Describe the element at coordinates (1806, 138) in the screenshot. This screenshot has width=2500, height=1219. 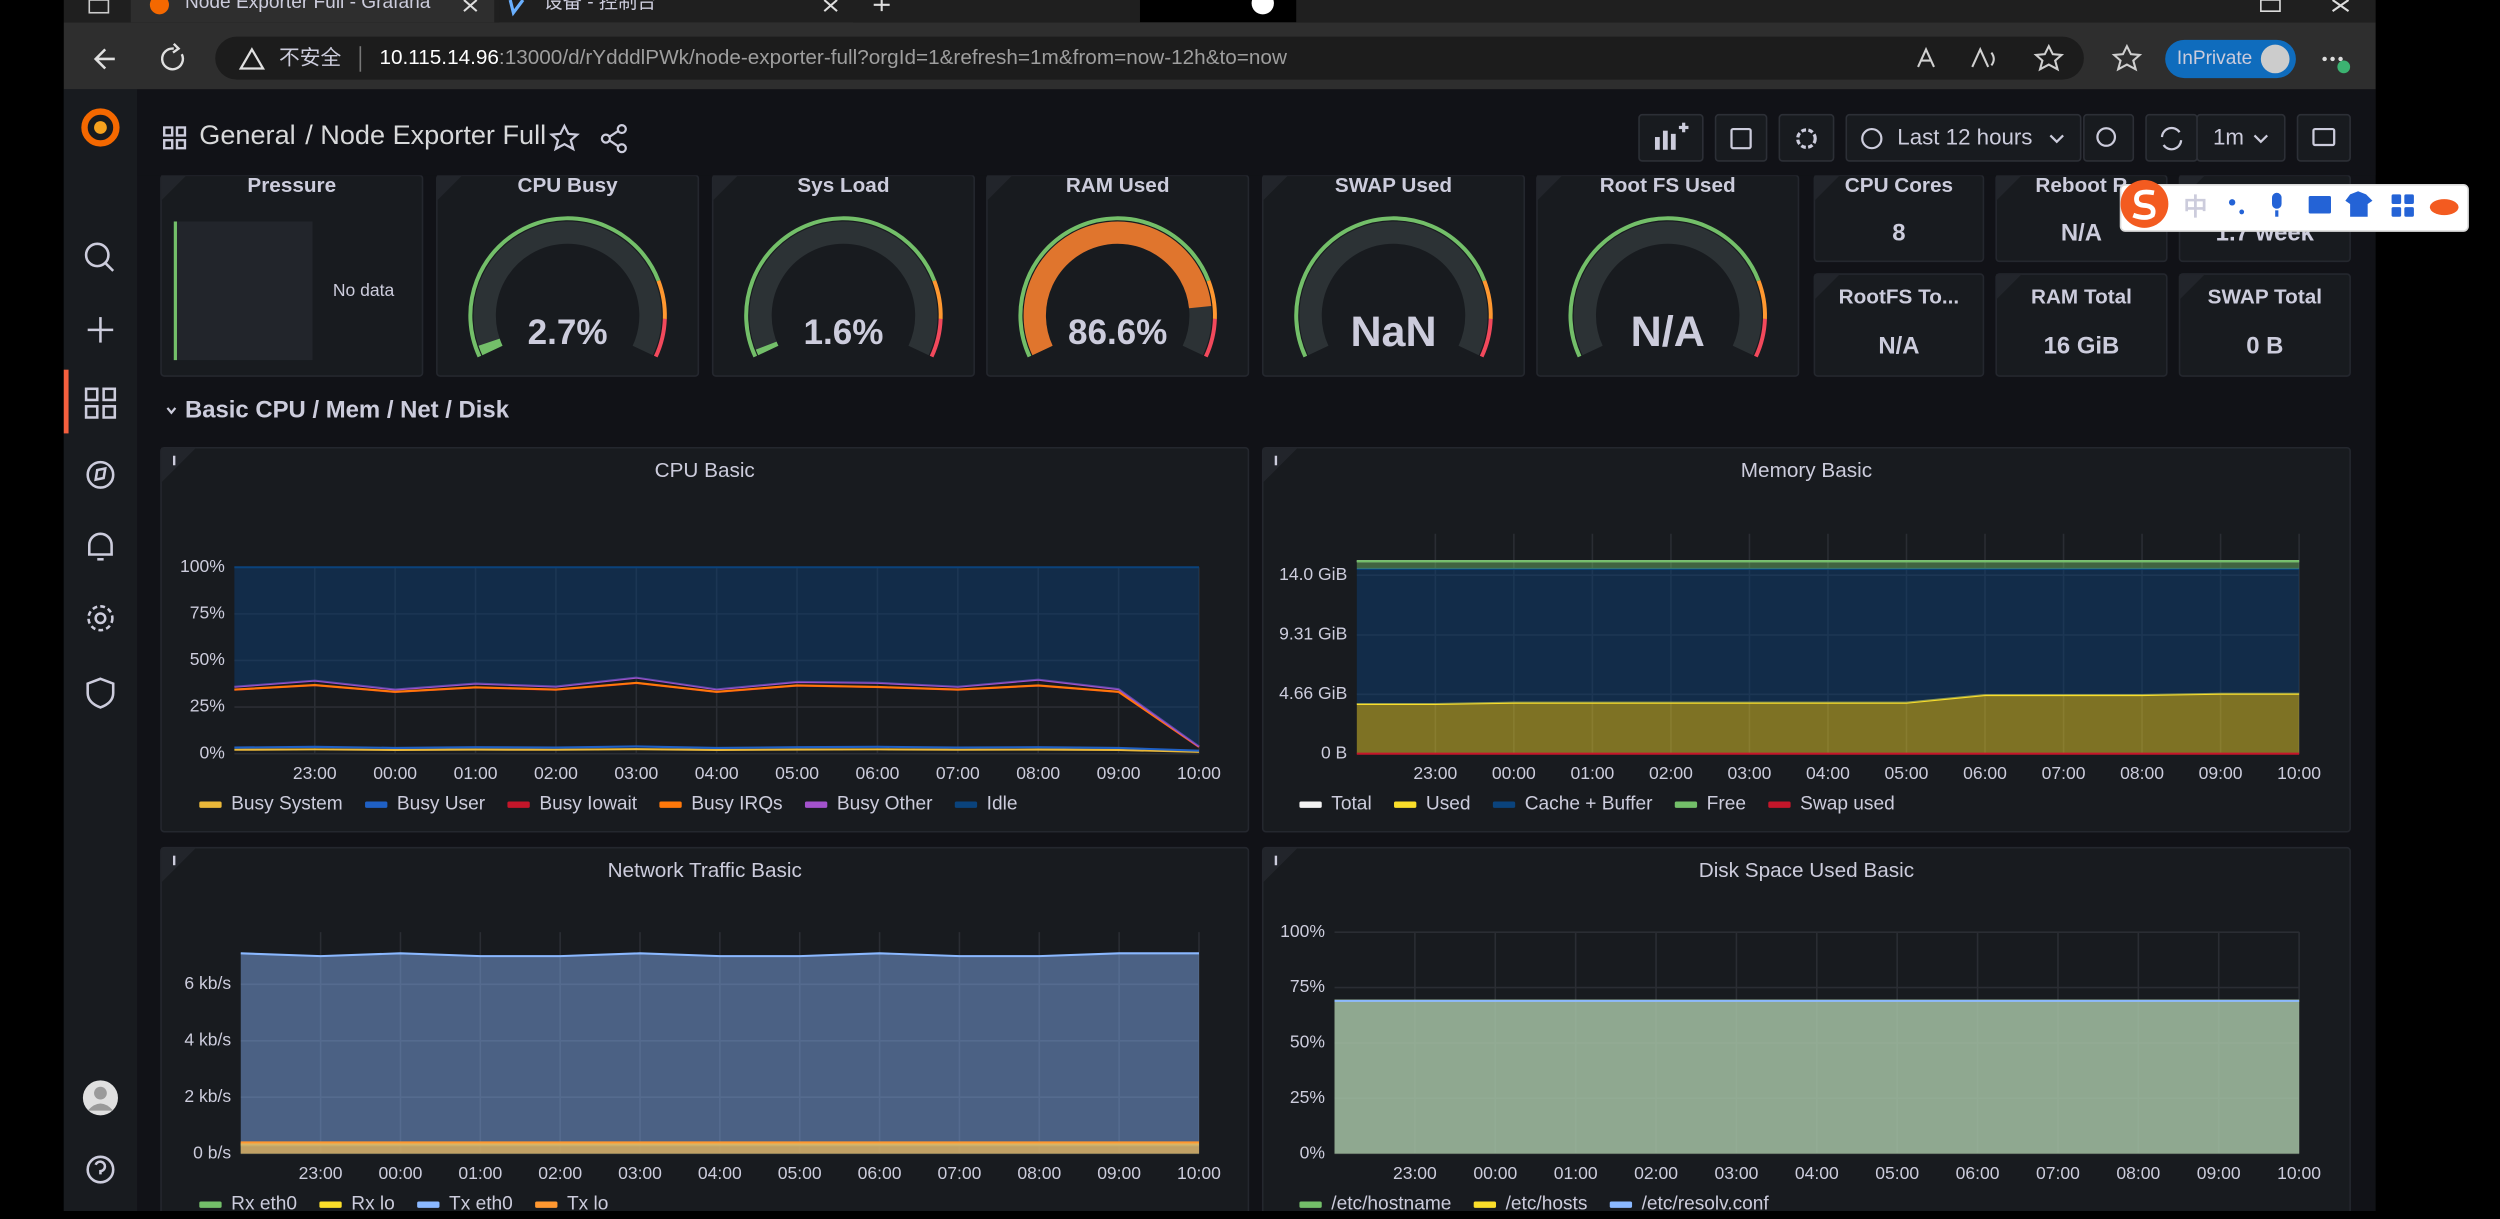
I see `settings-button` at that location.